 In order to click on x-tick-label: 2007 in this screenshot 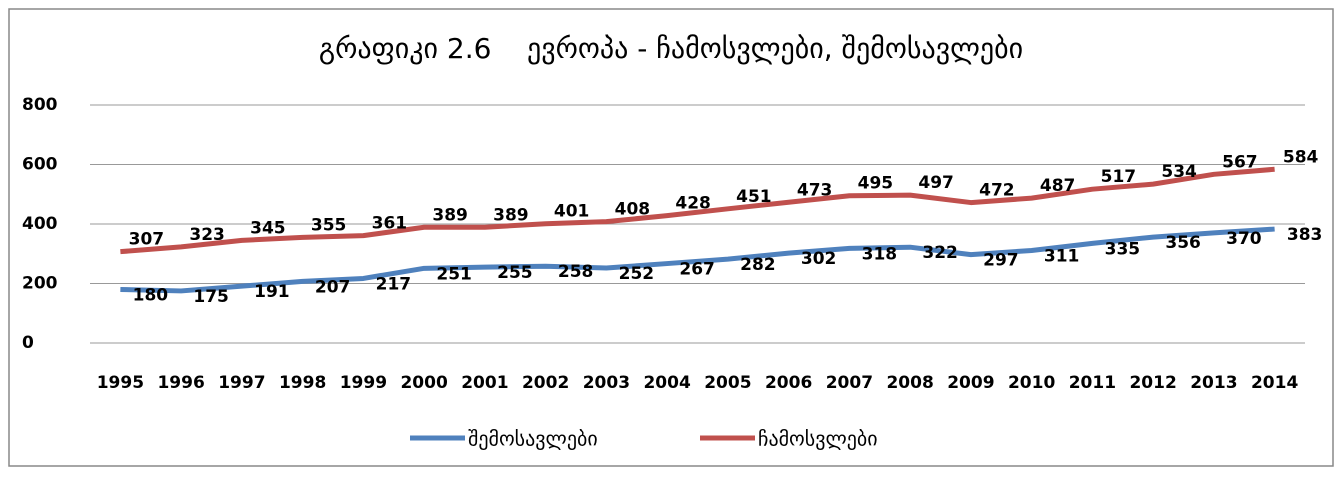, I will do `click(849, 383)`.